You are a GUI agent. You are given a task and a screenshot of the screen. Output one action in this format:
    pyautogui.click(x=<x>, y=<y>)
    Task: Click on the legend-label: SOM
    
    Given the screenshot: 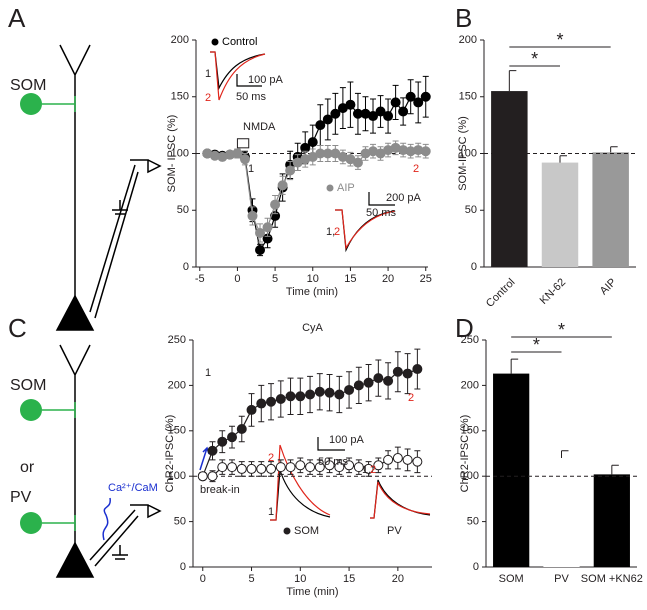 What is the action you would take?
    pyautogui.click(x=306, y=531)
    